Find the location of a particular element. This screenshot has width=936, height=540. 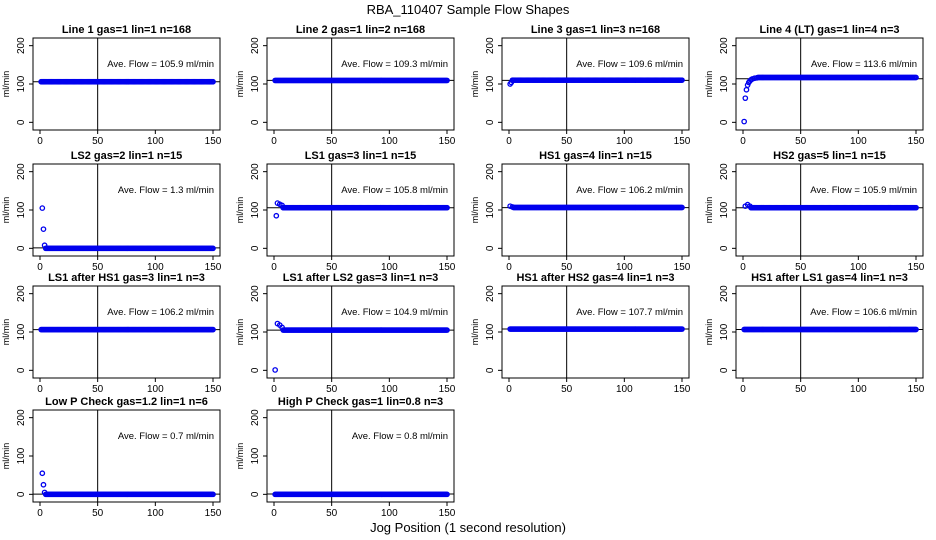

average-flow-annotation: Ave. Flow = 105.8 ml/min is located at coordinates (394, 190).